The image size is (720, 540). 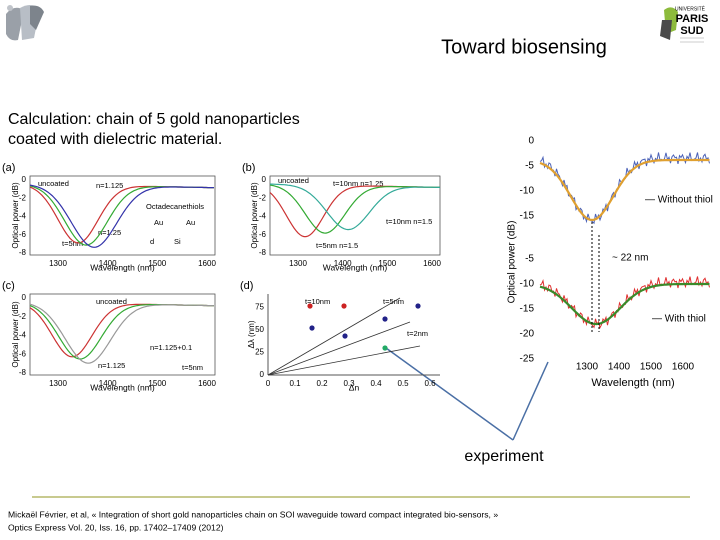 What do you see at coordinates (25, 23) in the screenshot?
I see `logo-left` at bounding box center [25, 23].